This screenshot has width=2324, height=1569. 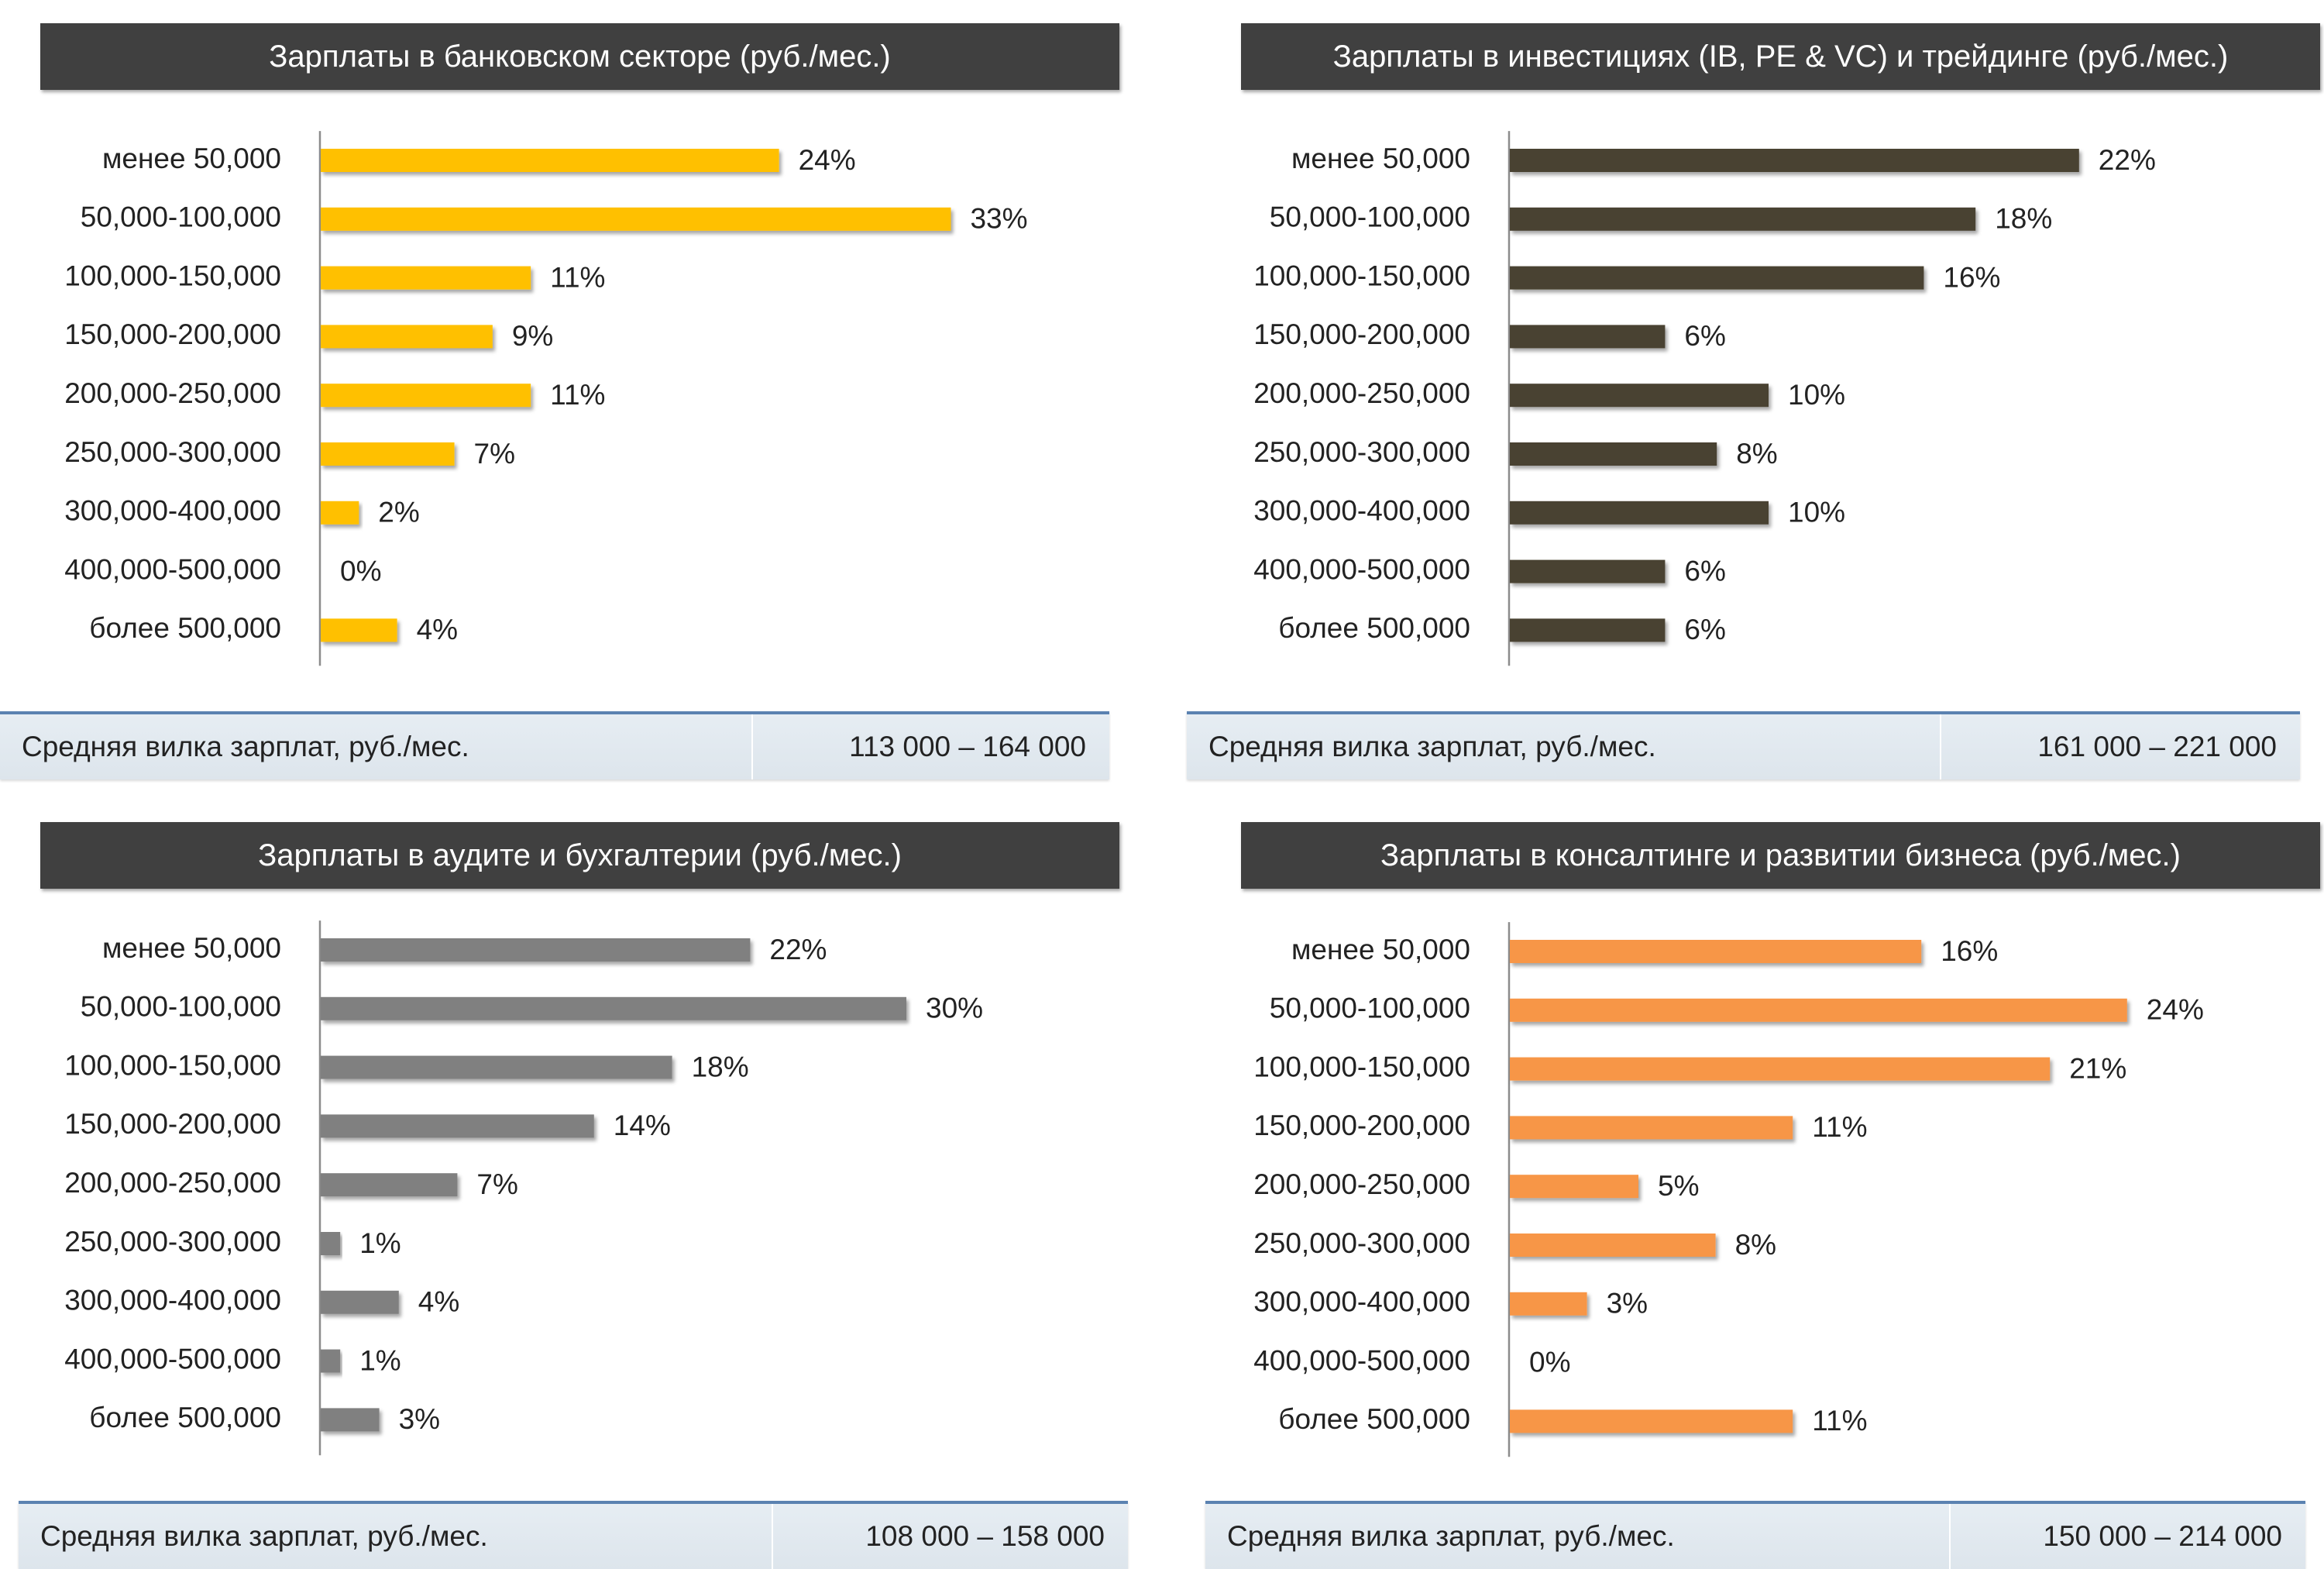 I want to click on value-label: 30%, so click(x=954, y=1009).